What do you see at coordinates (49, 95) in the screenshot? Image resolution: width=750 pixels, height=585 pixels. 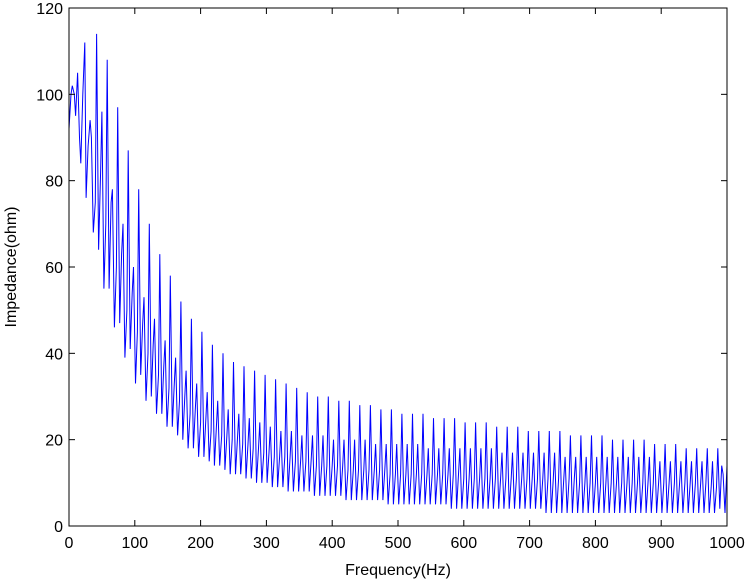 I see `y-tick-label: 100` at bounding box center [49, 95].